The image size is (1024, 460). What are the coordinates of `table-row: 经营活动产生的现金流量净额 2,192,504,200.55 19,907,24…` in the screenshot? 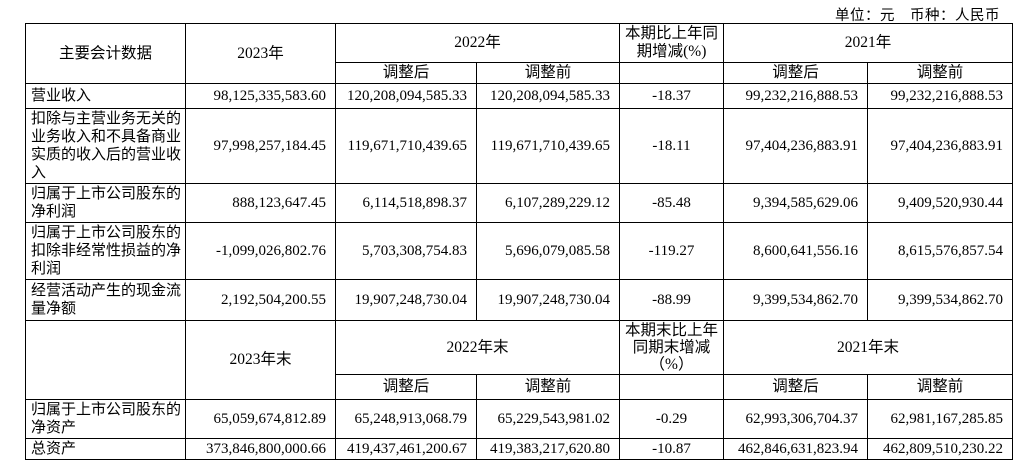 It's located at (519, 300).